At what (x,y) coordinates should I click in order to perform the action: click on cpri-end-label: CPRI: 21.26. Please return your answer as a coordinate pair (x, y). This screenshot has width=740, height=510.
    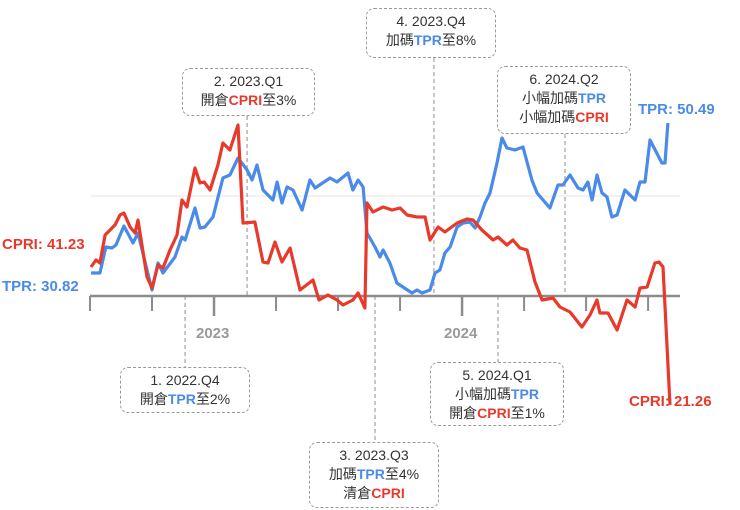
    Looking at the image, I should click on (670, 401).